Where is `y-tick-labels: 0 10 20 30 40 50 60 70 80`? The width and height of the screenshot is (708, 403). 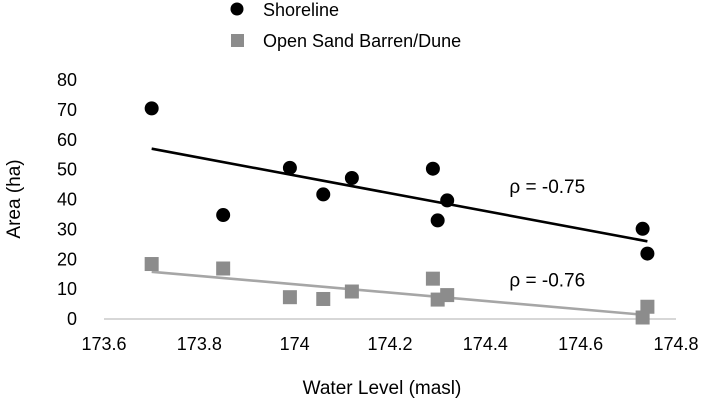
y-tick-labels: 0 10 20 30 40 50 60 70 80 is located at coordinates (67, 199).